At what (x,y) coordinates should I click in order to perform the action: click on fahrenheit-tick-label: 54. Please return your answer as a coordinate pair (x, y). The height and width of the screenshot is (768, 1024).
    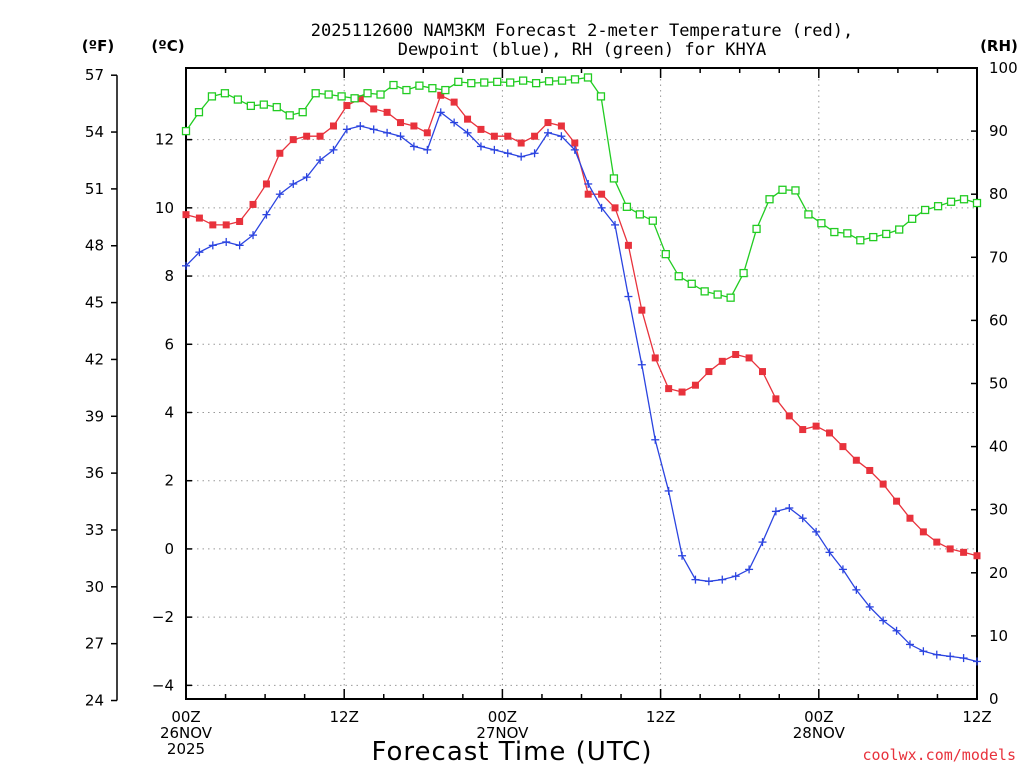
    Looking at the image, I should click on (94, 132).